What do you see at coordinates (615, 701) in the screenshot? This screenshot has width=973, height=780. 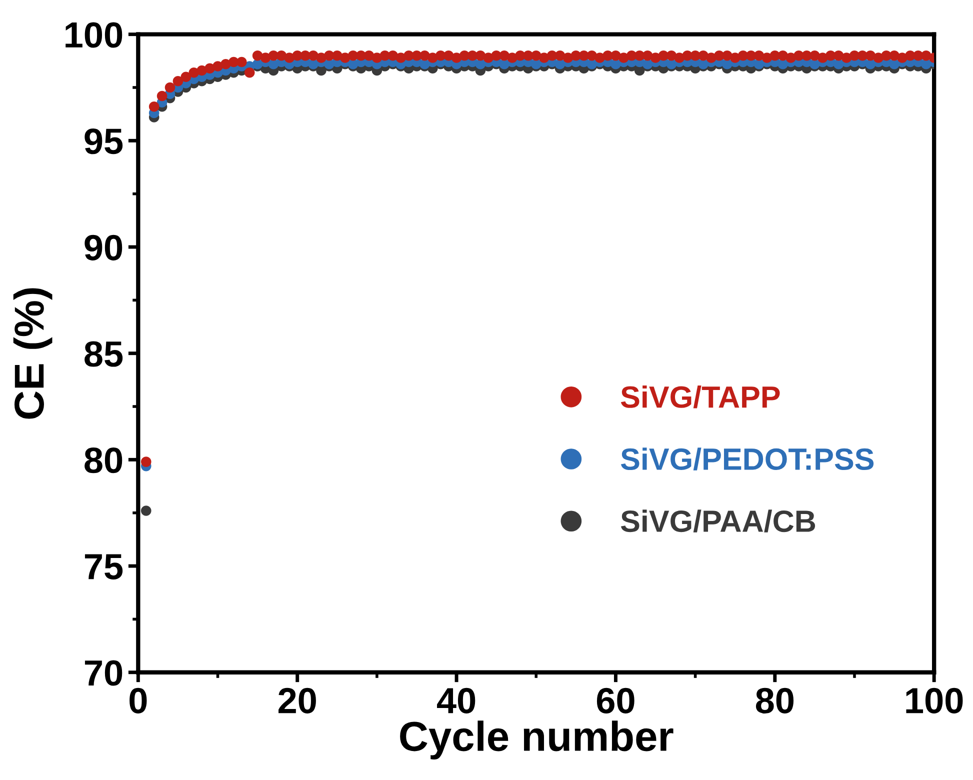 I see `x-tick-label: 60` at bounding box center [615, 701].